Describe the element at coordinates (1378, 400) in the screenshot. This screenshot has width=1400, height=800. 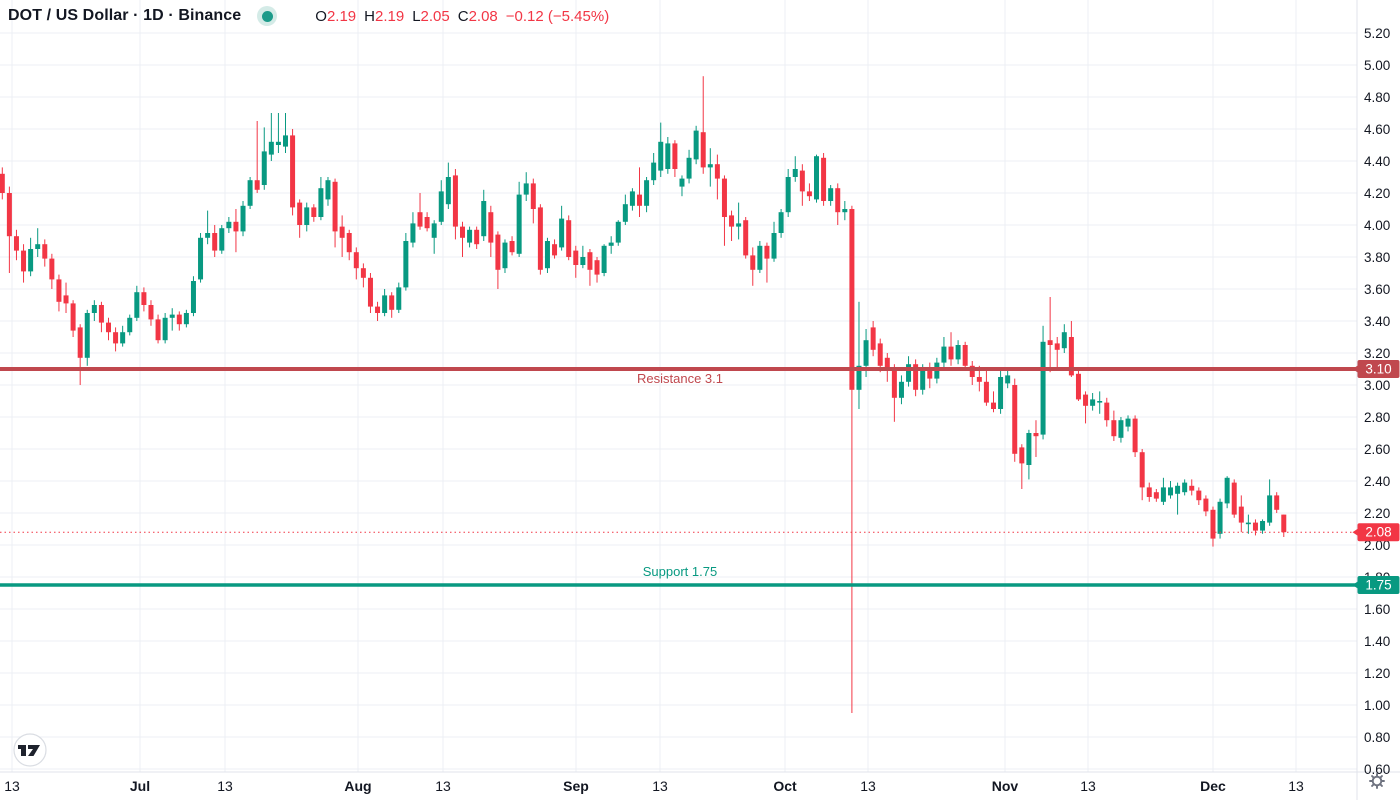
I see `price-axis` at that location.